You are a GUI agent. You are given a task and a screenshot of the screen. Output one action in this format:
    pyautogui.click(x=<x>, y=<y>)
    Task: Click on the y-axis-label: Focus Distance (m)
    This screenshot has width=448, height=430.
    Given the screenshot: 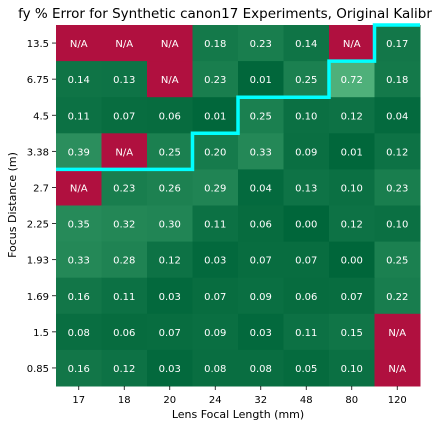 What is the action you would take?
    pyautogui.click(x=12, y=205)
    